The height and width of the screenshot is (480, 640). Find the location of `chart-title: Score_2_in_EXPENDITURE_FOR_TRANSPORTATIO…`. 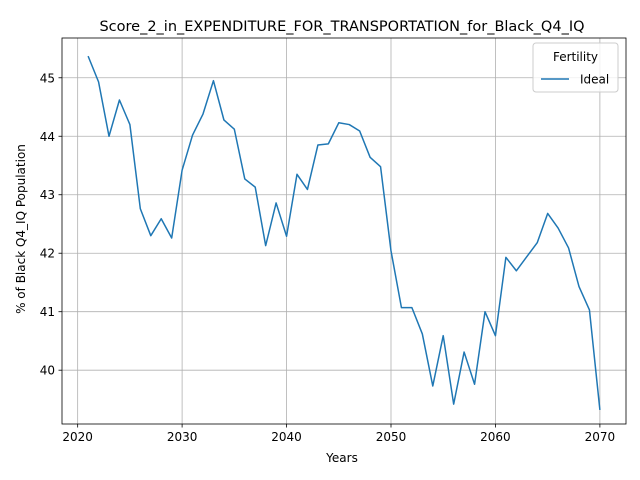

chart-title: Score_2_in_EXPENDITURE_FOR_TRANSPORTATIO… is located at coordinates (341, 27).